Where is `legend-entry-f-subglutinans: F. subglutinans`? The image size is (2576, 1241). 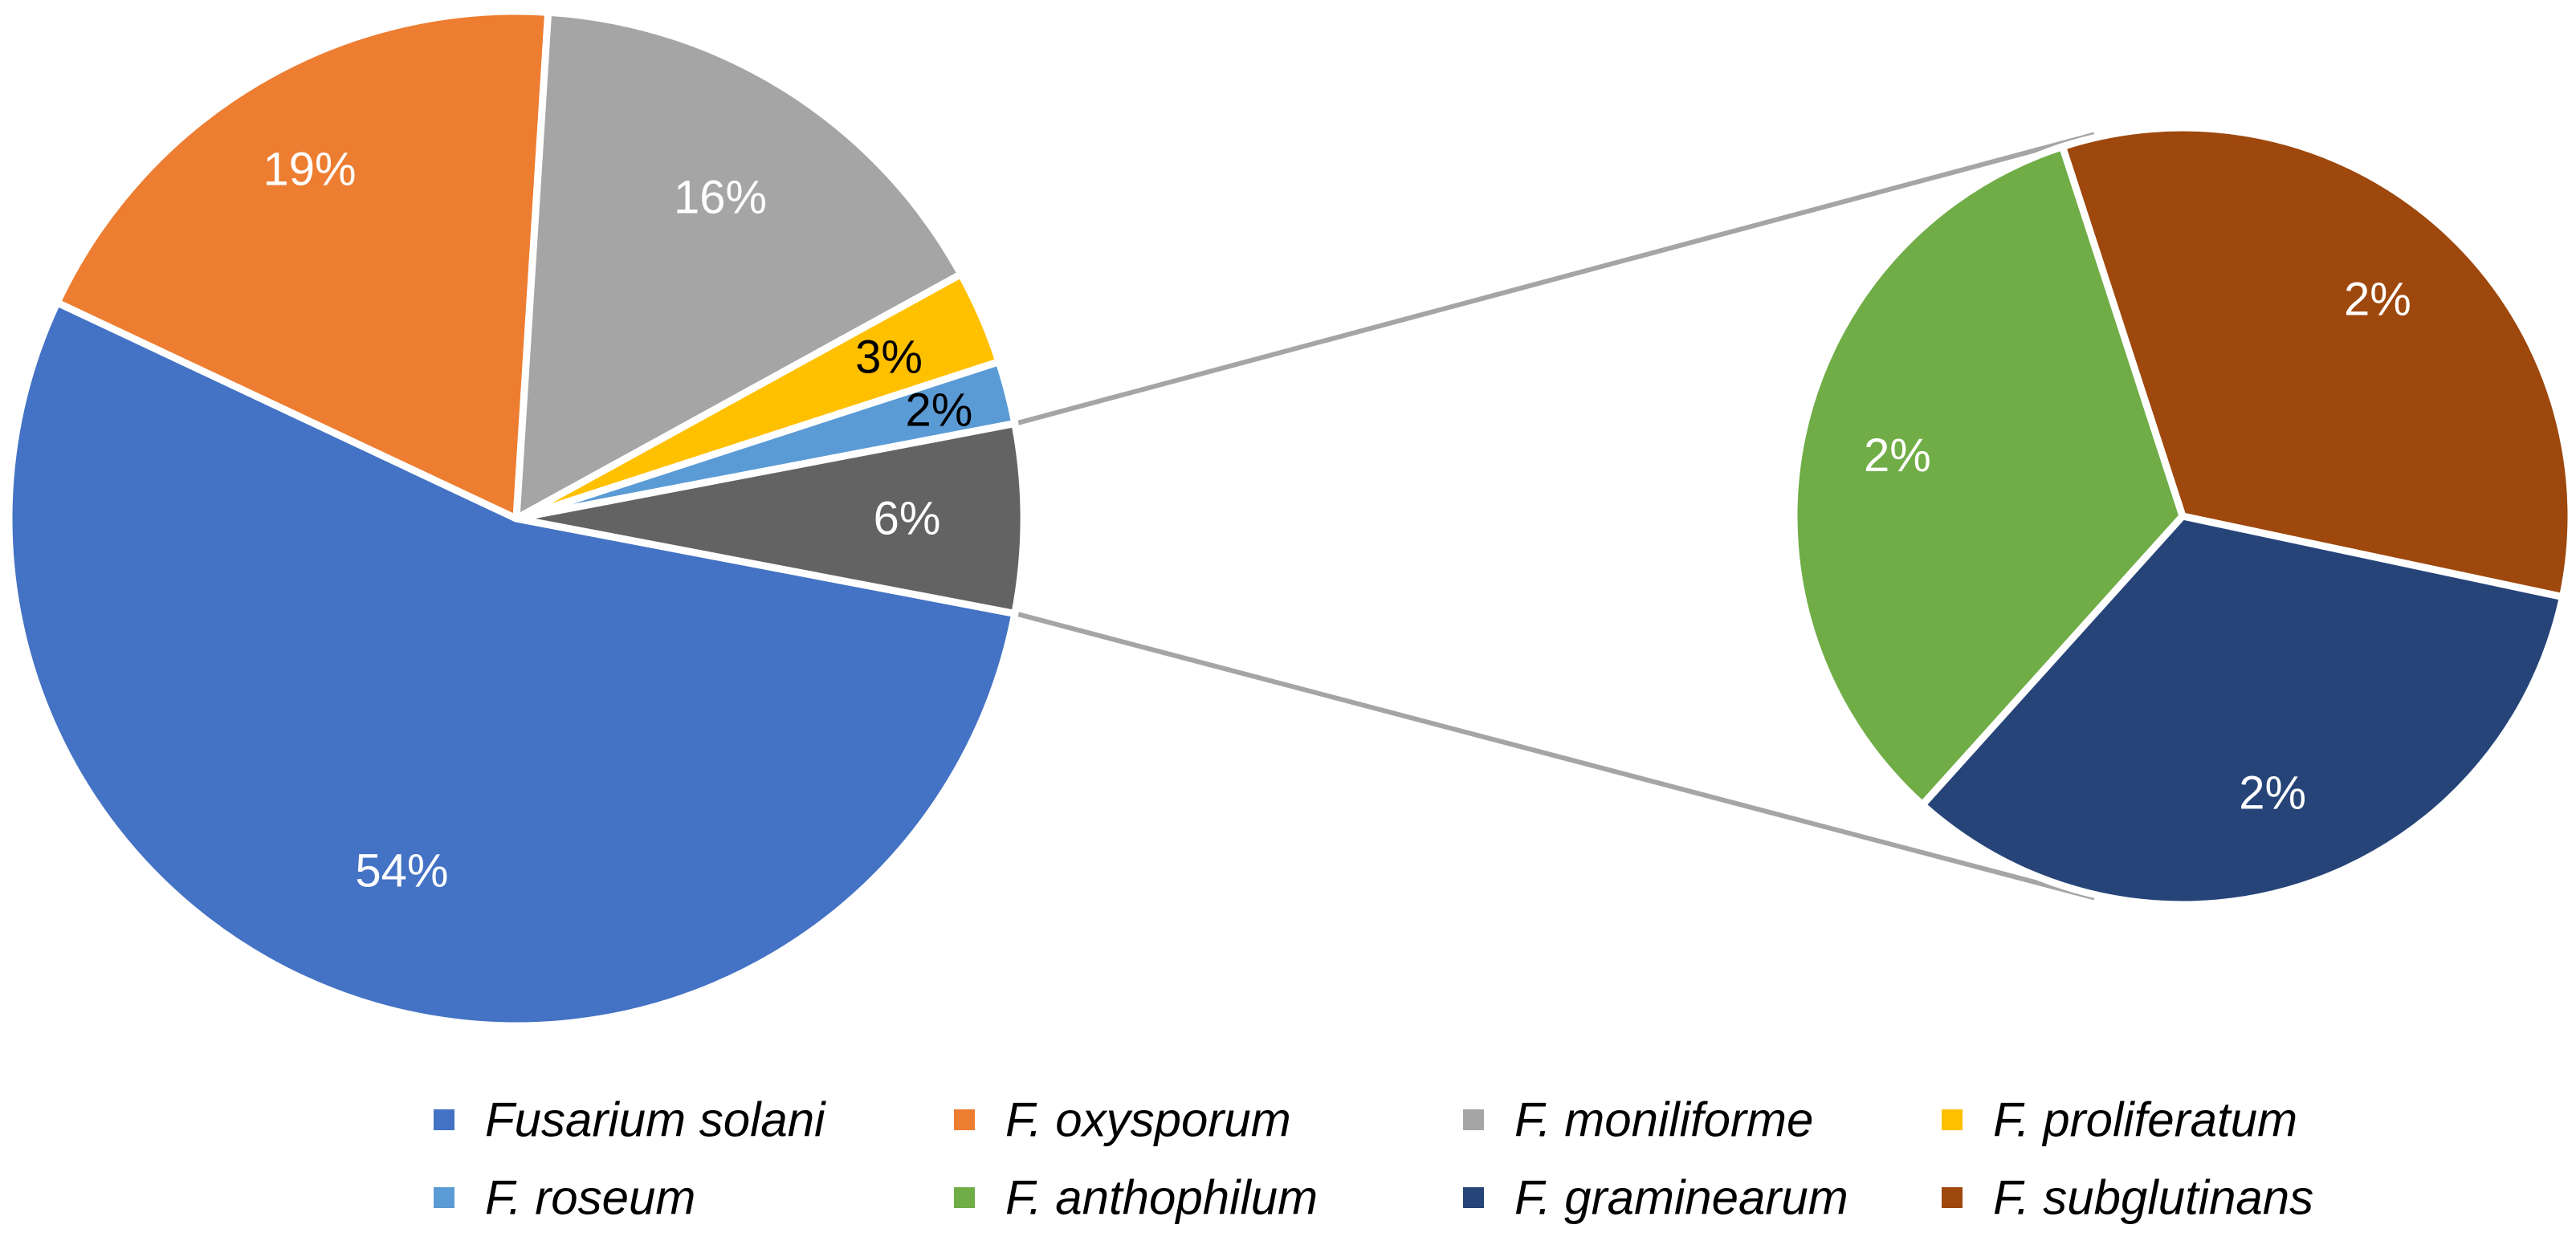
legend-entry-f-subglutinans: F. subglutinans is located at coordinates (2127, 1198).